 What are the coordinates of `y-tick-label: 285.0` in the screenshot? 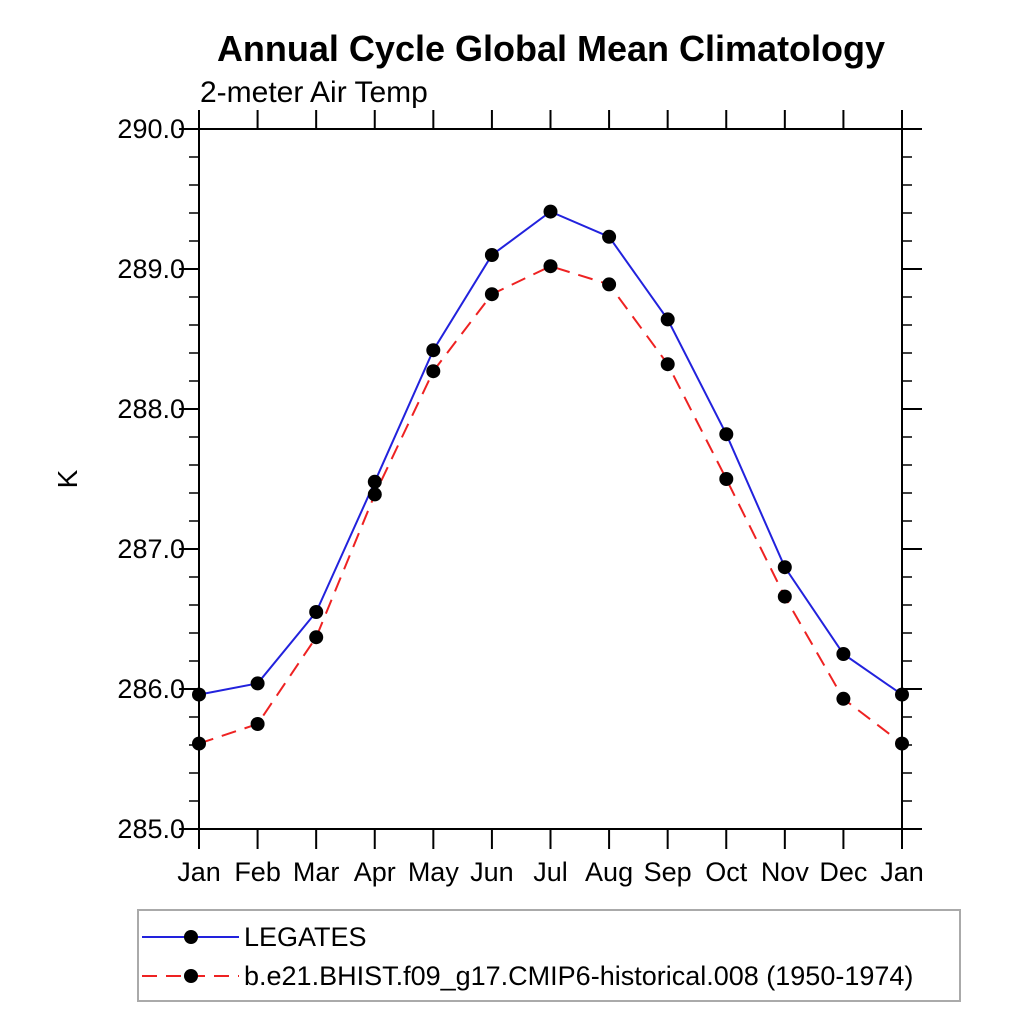 It's located at (151, 829).